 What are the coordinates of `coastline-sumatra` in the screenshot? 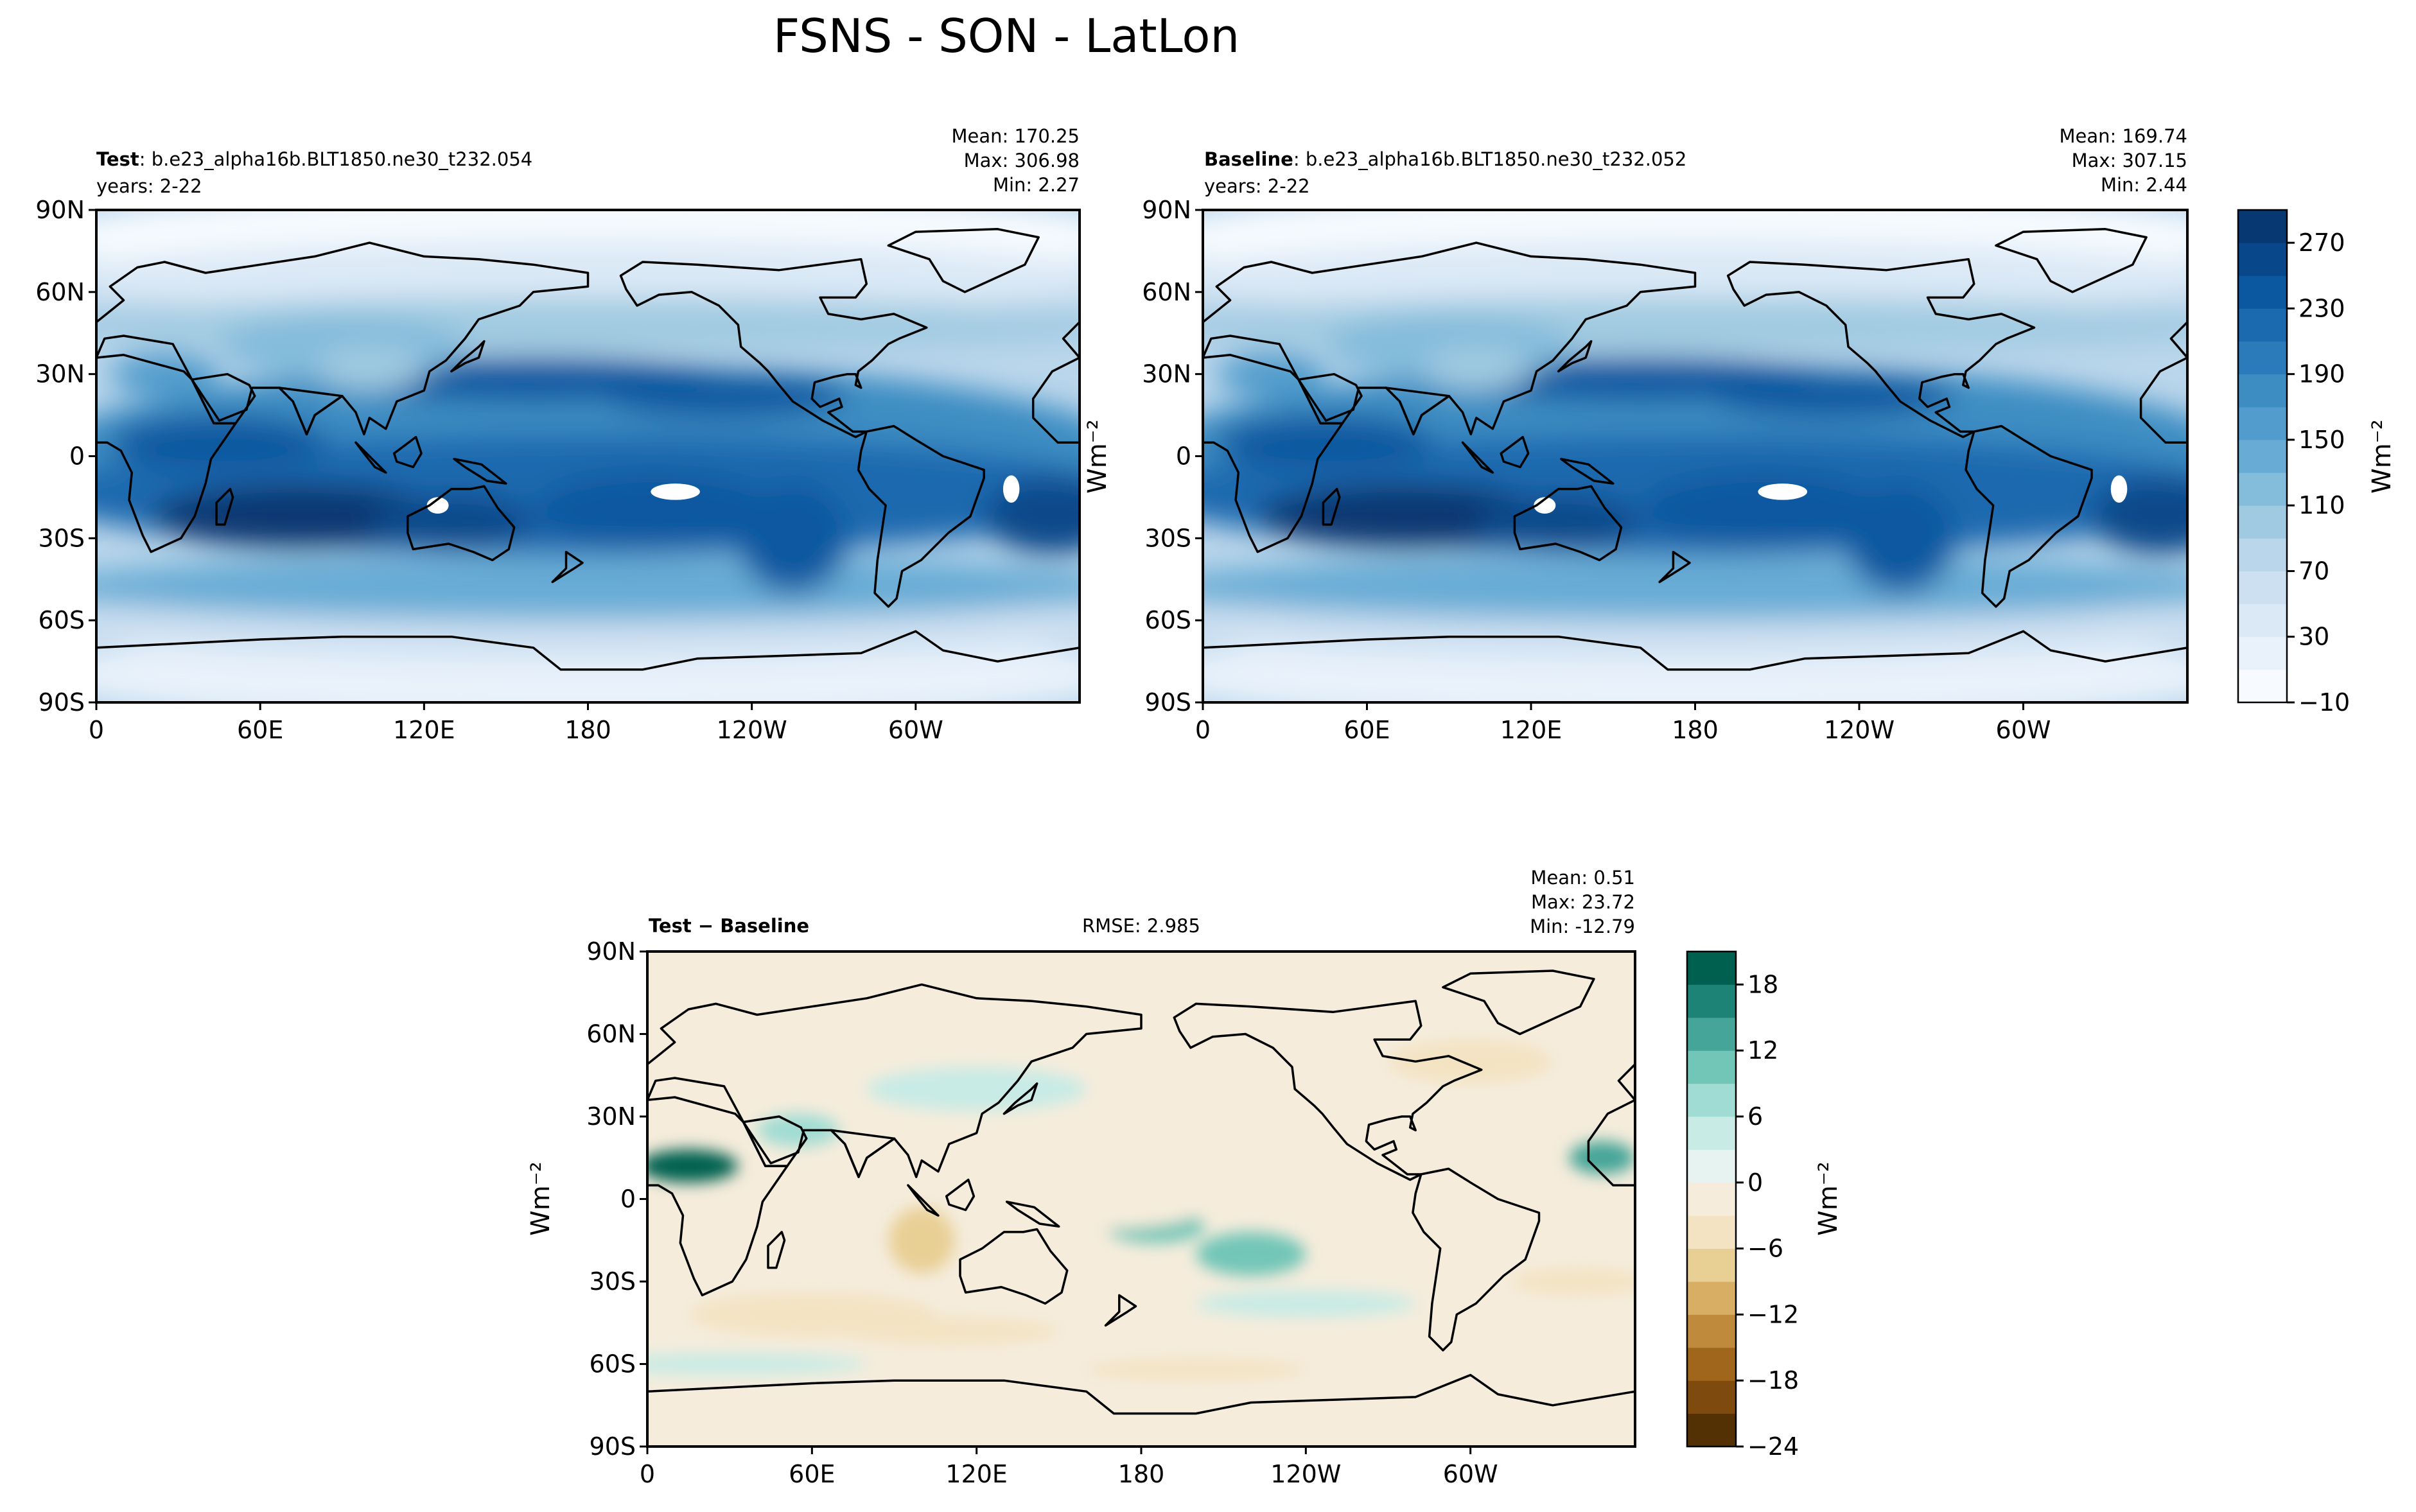 It's located at (1477, 457).